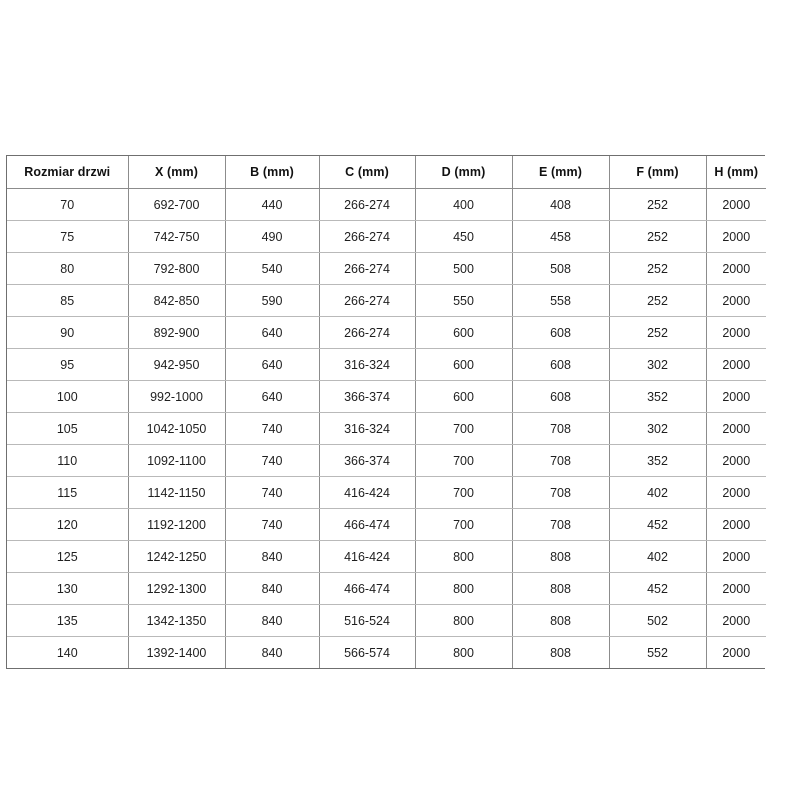 The image size is (800, 800). What do you see at coordinates (272, 236) in the screenshot?
I see `table-cell: 490` at bounding box center [272, 236].